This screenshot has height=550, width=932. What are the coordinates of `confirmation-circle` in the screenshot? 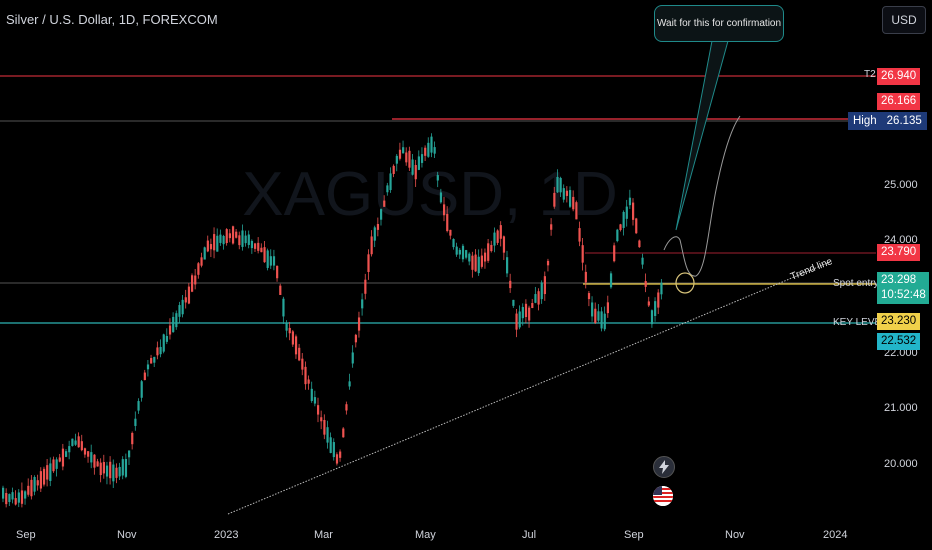 It's located at (685, 283).